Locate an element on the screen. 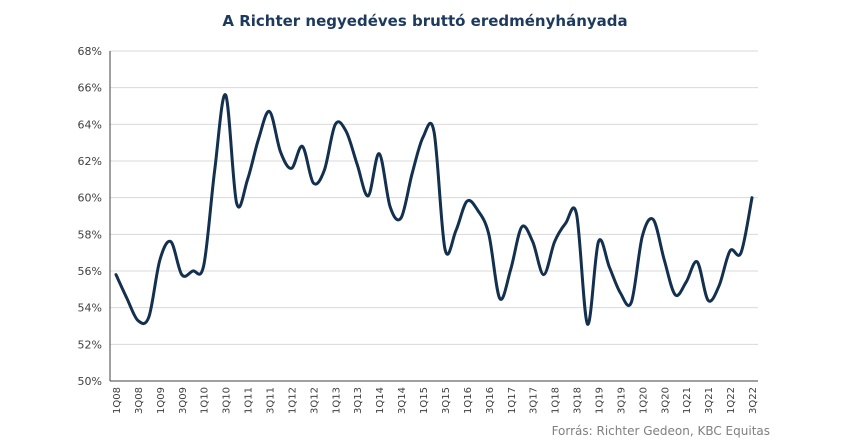 This screenshot has width=850, height=446. y-tick-label: 52% is located at coordinates (90, 344).